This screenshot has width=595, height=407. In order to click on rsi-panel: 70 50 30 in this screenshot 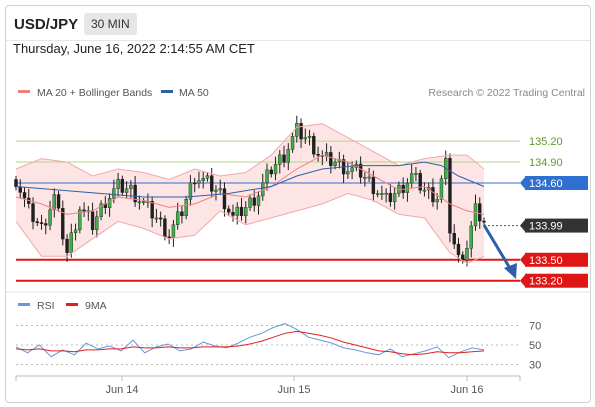, I will do `click(278, 346)`.